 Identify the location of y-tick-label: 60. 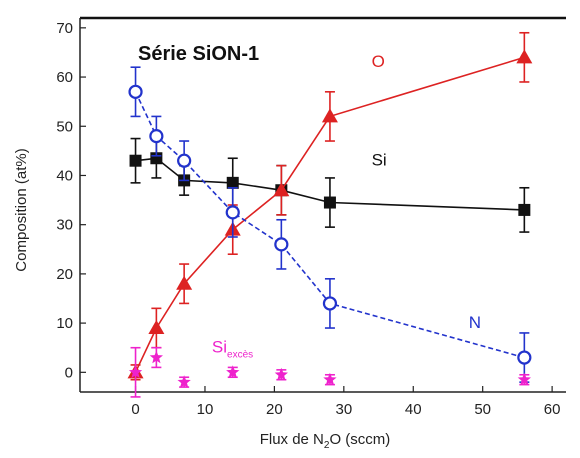
(64, 77).